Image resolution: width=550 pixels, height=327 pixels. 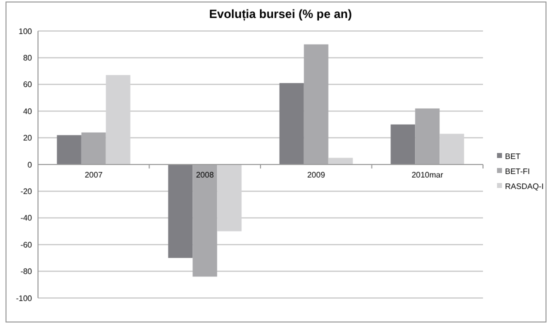 What do you see at coordinates (205, 175) in the screenshot?
I see `x-tick-label: 2008` at bounding box center [205, 175].